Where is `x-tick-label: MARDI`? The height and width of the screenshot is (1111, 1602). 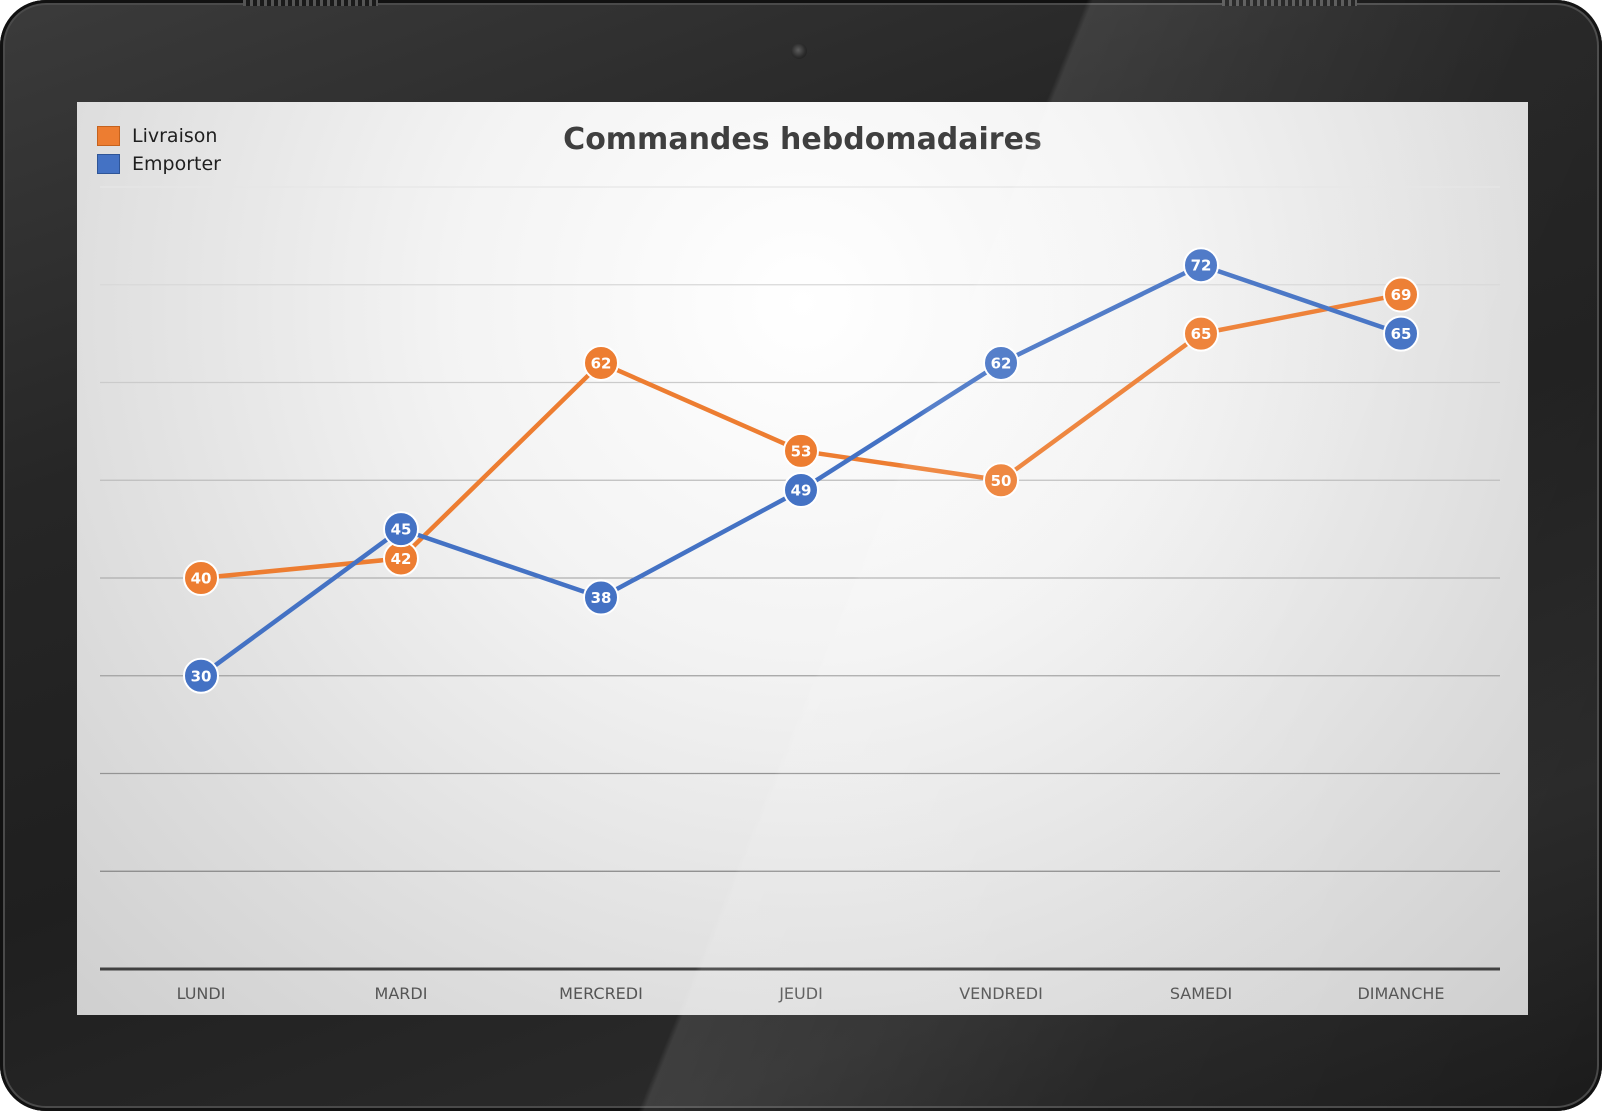 x-tick-label: MARDI is located at coordinates (401, 993).